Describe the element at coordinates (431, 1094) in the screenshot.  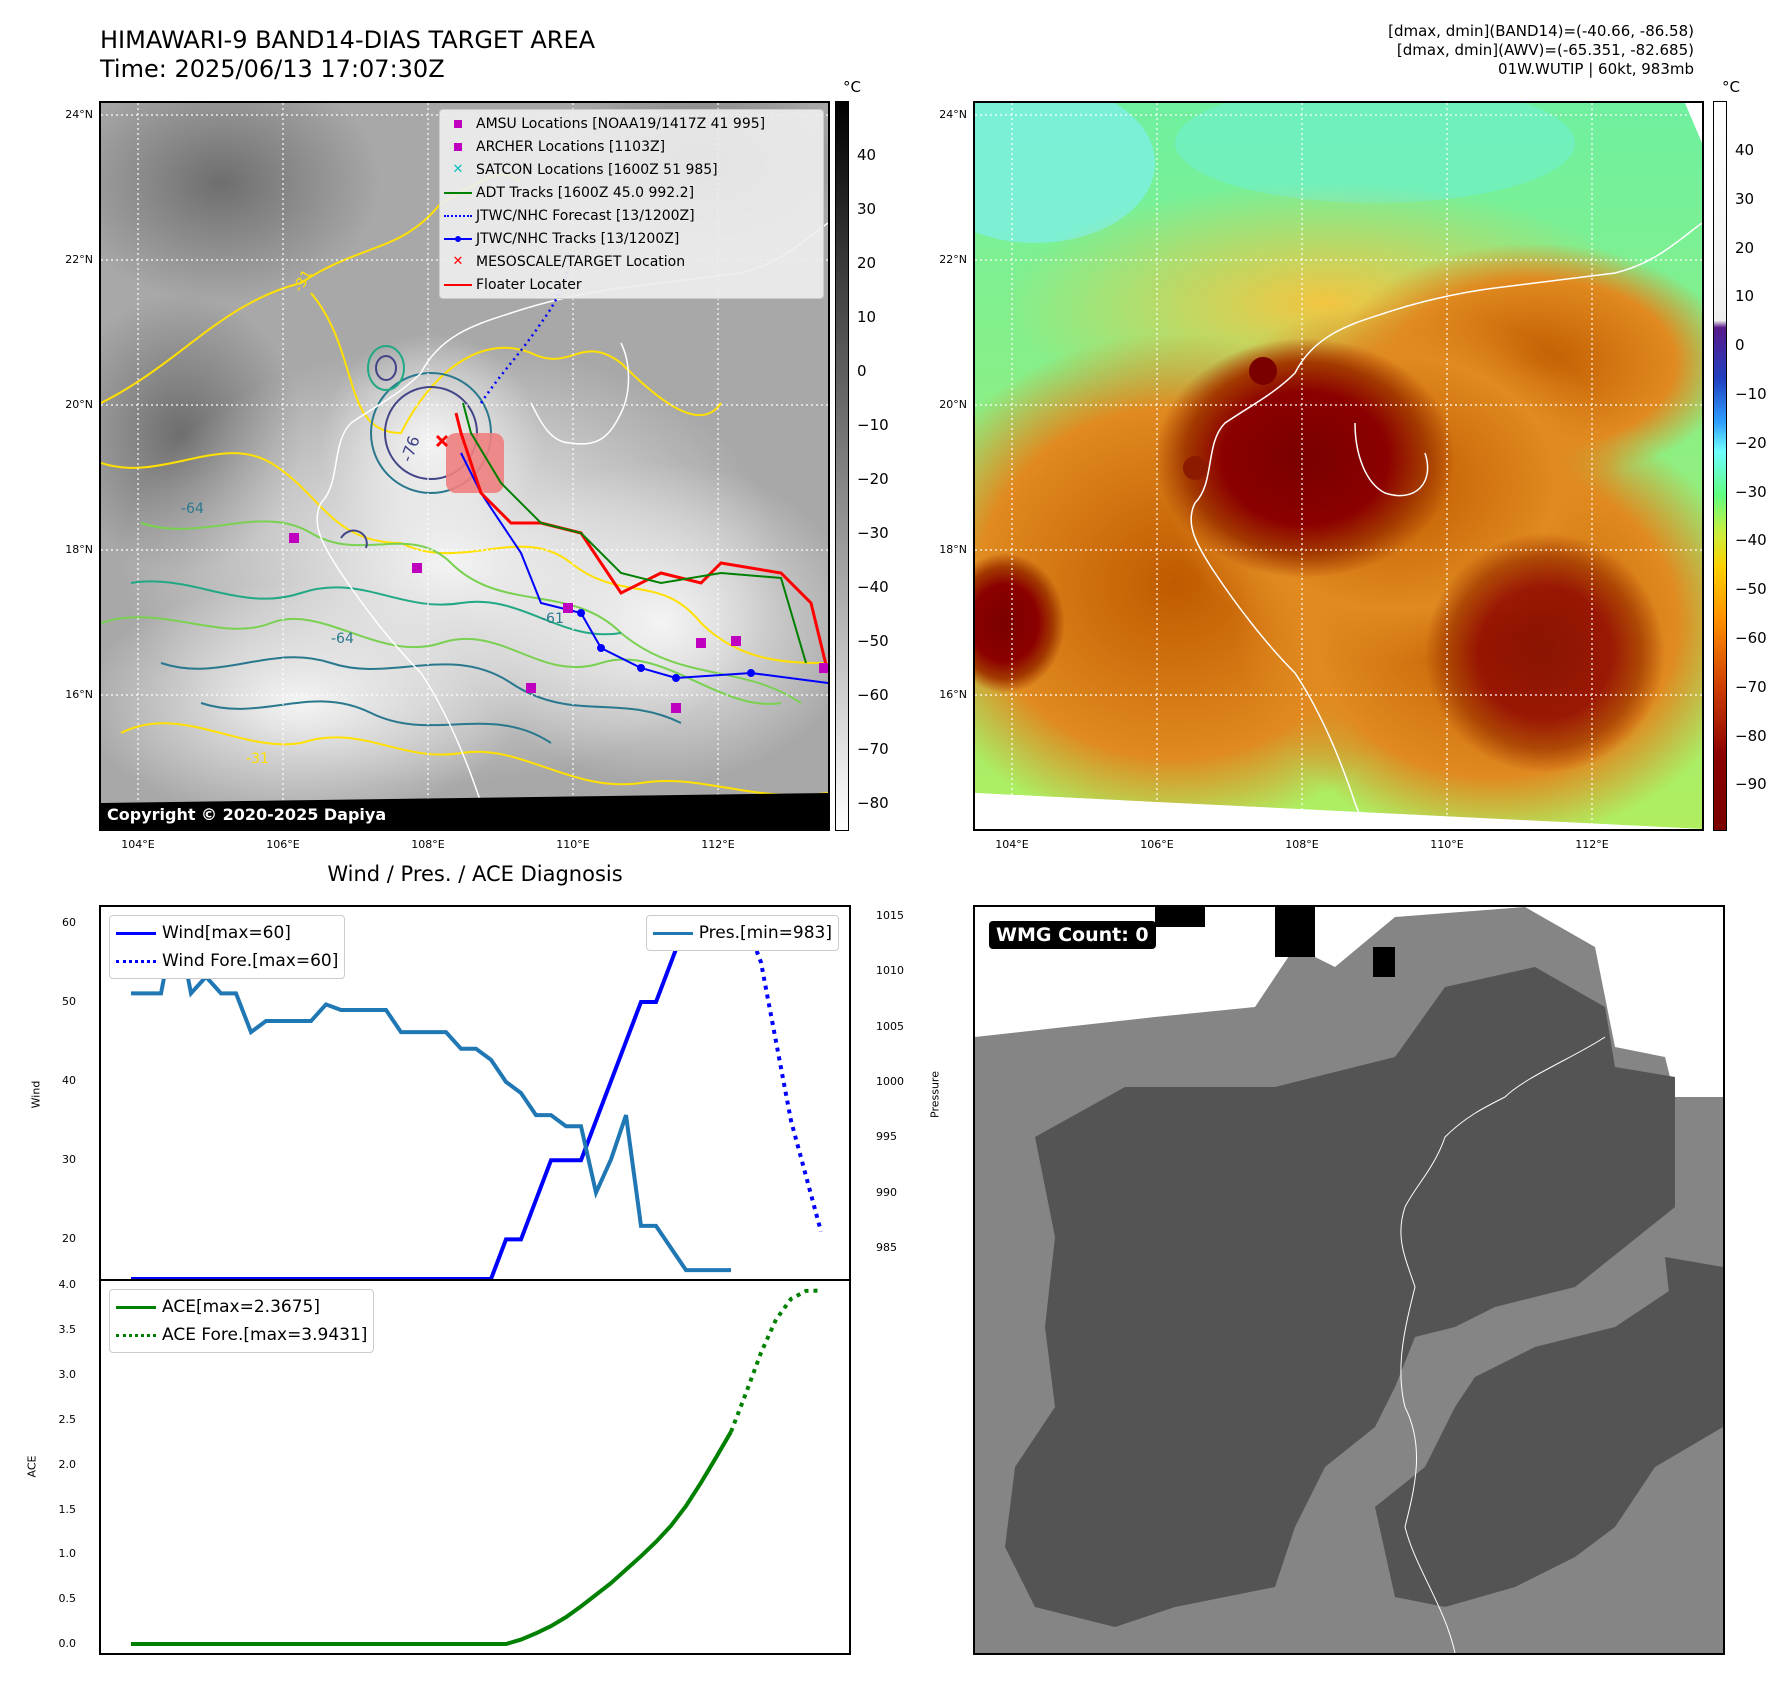
I see `series-line-pres-` at that location.